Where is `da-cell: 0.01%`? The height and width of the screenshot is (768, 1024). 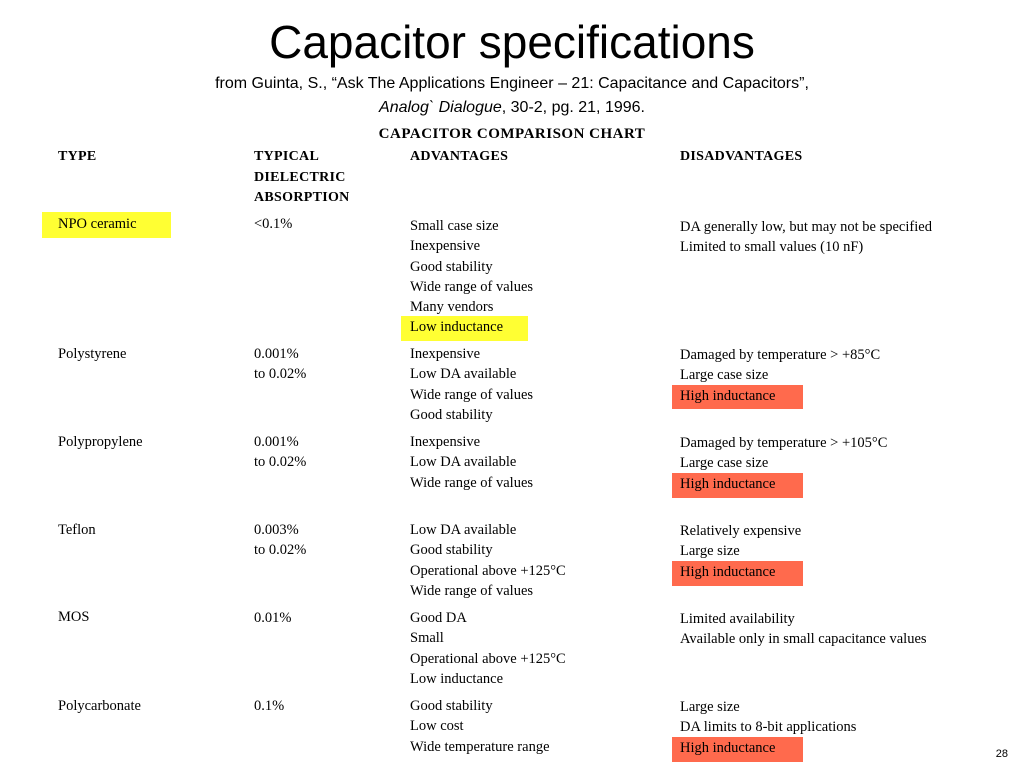
da-cell: 0.01% is located at coordinates (272, 618).